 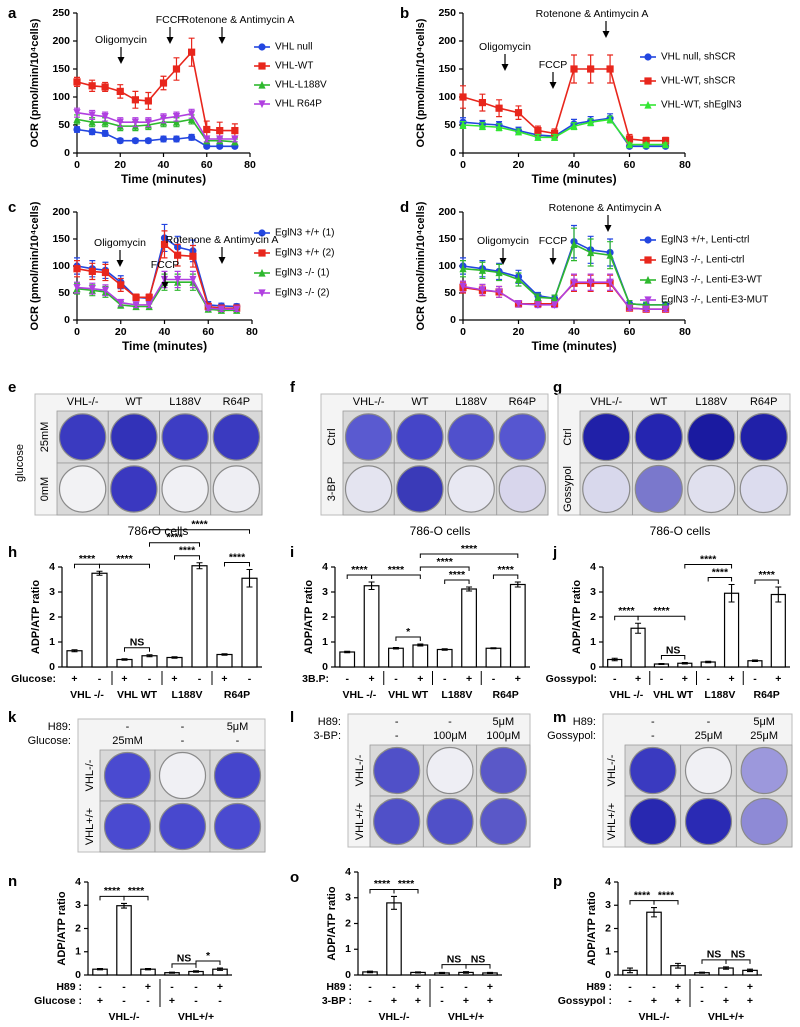 What do you see at coordinates (503, 736) in the screenshot?
I see `column-label: 100μM` at bounding box center [503, 736].